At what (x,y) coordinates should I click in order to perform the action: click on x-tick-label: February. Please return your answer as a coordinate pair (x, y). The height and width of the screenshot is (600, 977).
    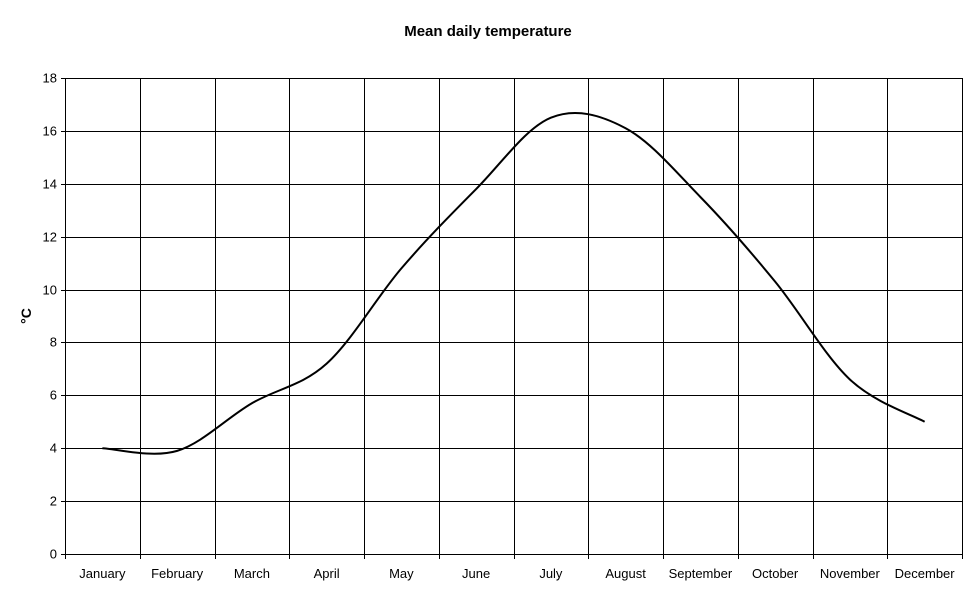
    Looking at the image, I should click on (177, 573).